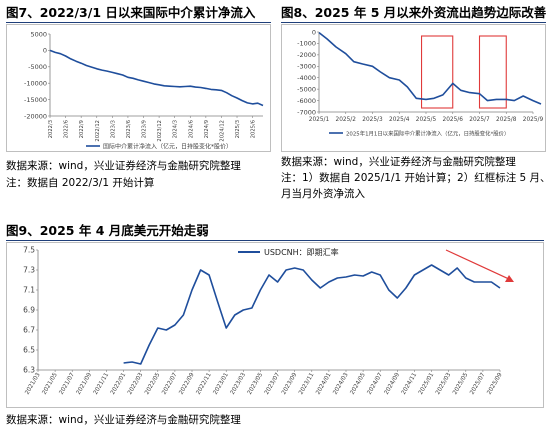 The height and width of the screenshot is (432, 550). What do you see at coordinates (494, 384) in the screenshot?
I see `x-tick-label: 2025/09` at bounding box center [494, 384].